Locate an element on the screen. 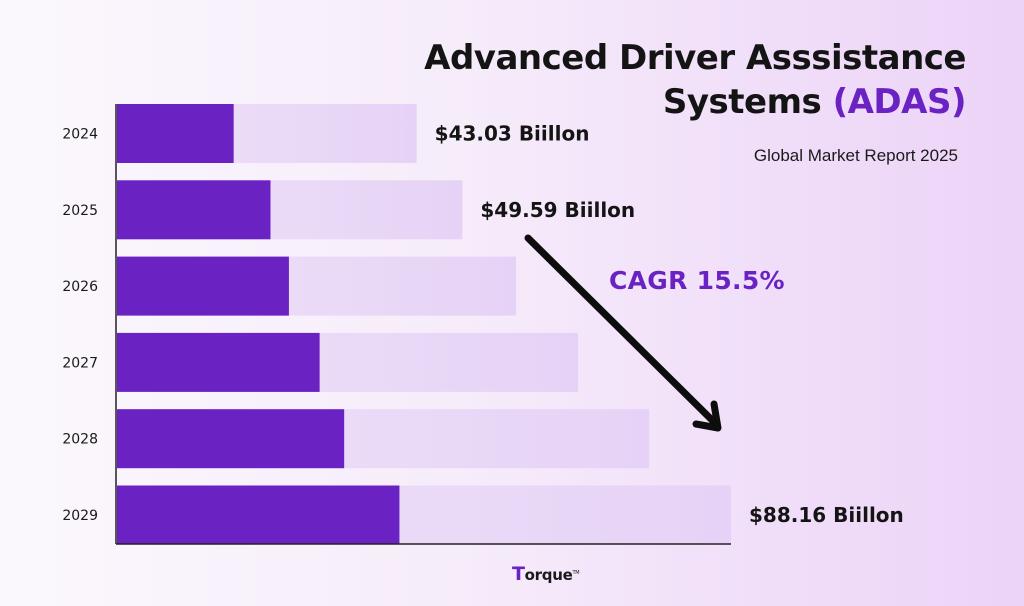 This screenshot has width=1024, height=606. logo-initial: T is located at coordinates (518, 574).